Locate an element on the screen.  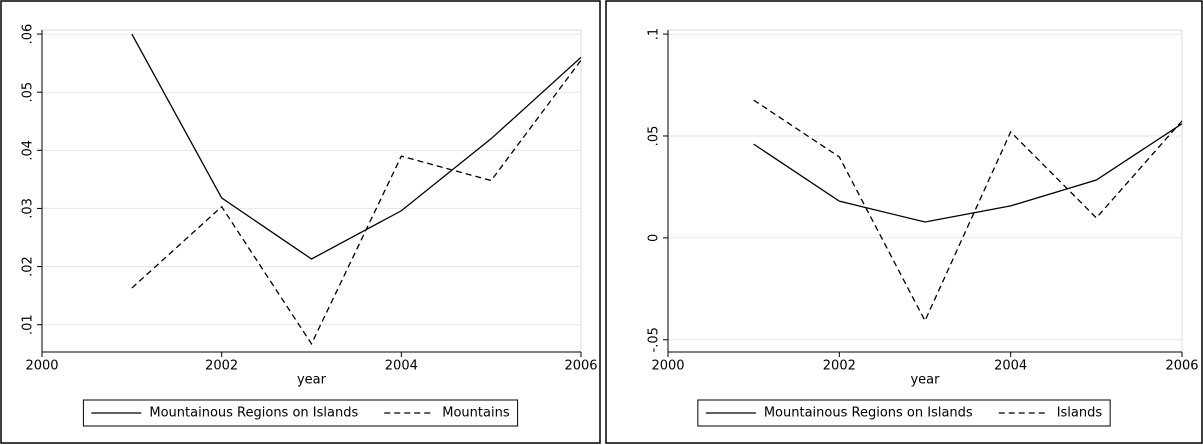
legend-label: Islands is located at coordinates (1080, 413).